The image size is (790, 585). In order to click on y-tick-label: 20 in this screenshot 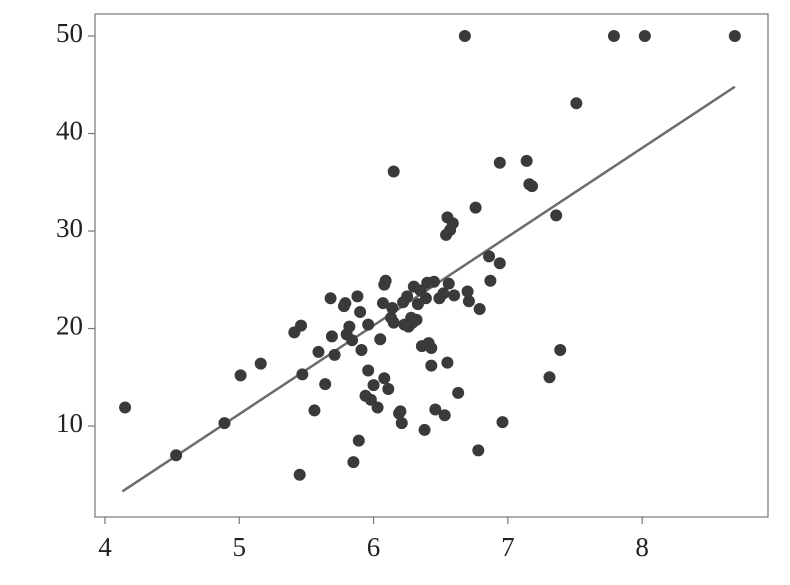, I will do `click(69, 326)`.